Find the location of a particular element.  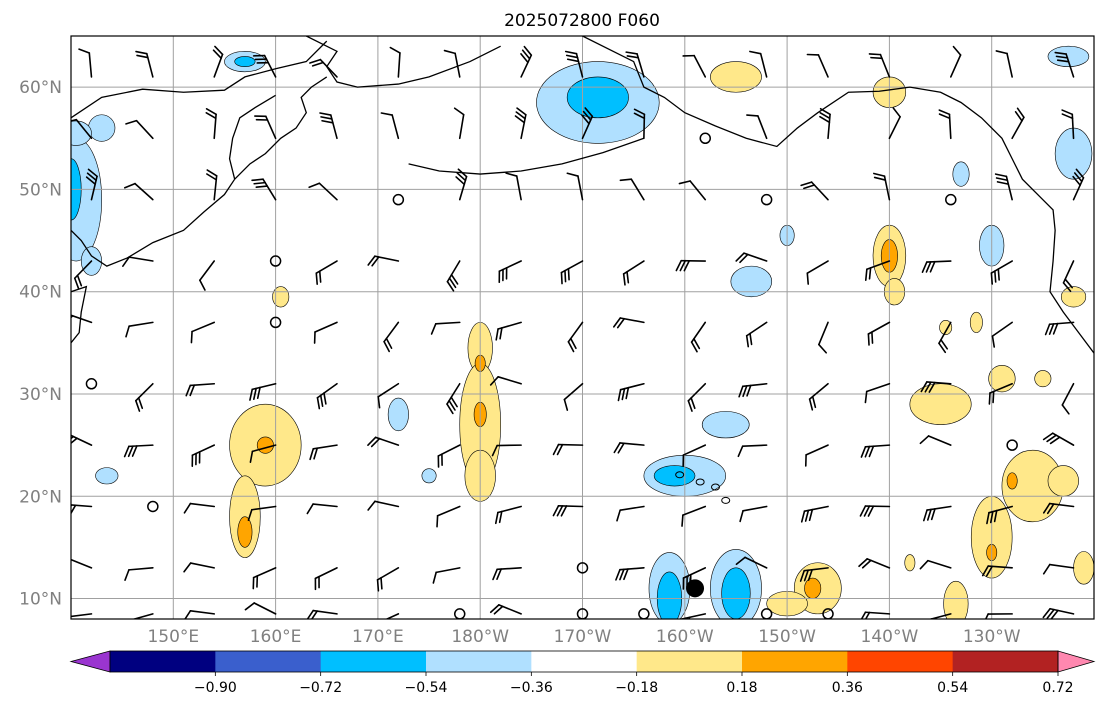

map-title: 2025072800 F060 is located at coordinates (582, 21).